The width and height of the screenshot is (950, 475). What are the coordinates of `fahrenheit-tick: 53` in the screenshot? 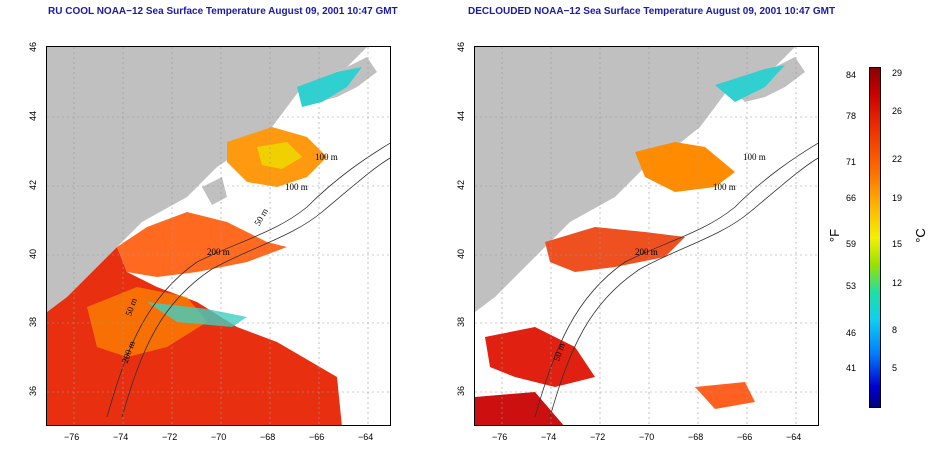 It's located at (851, 286).